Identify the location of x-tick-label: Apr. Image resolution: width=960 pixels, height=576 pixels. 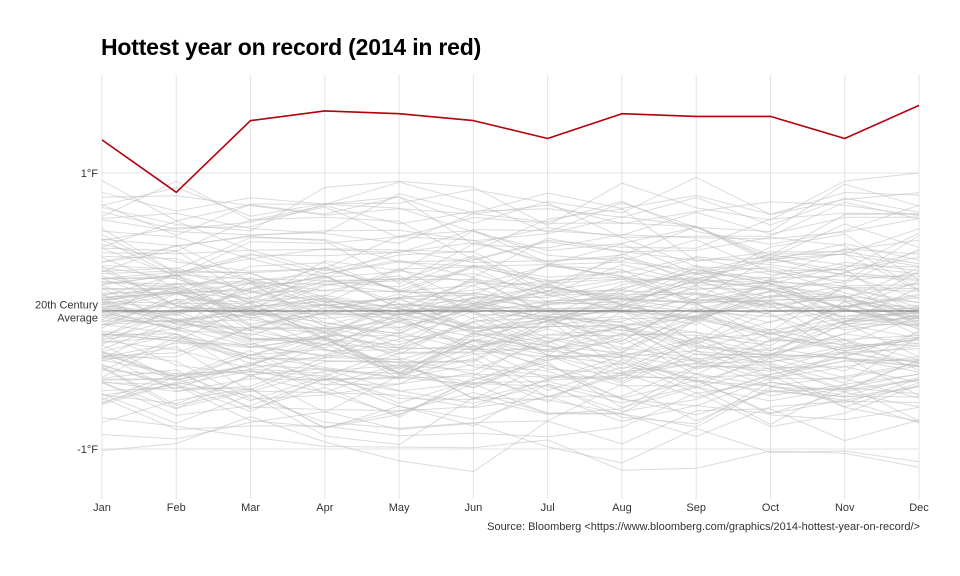
(324, 508).